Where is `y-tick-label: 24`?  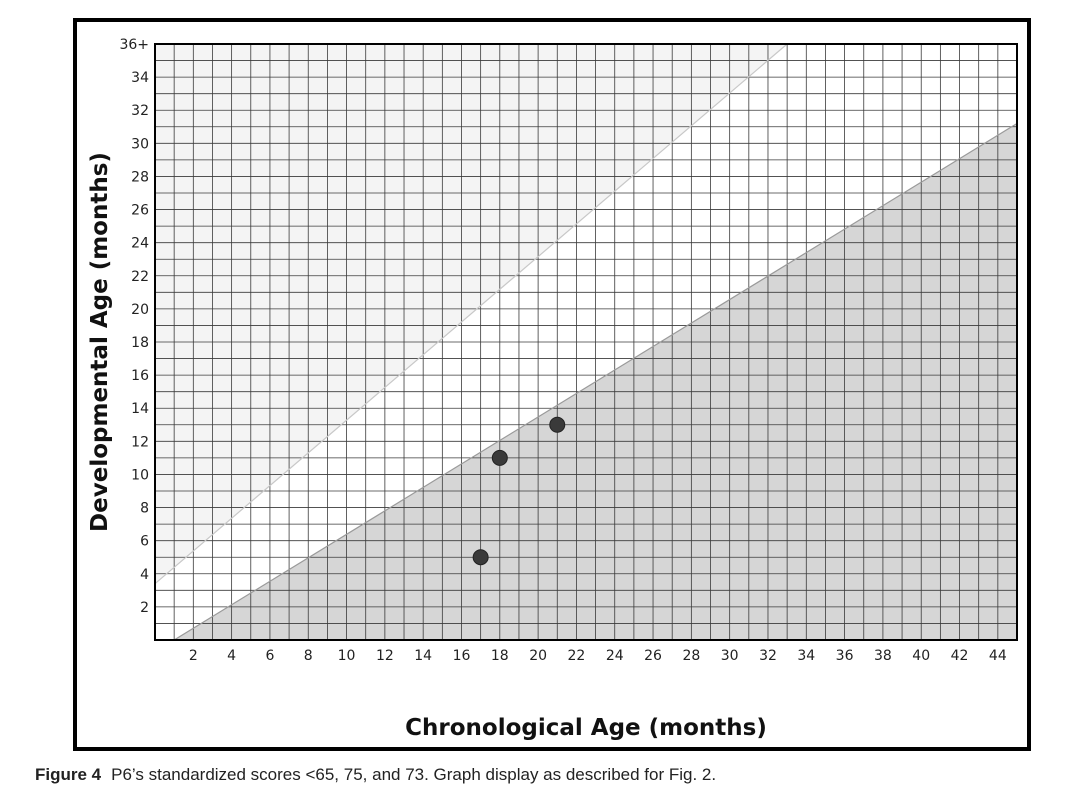
y-tick-label: 24 is located at coordinates (140, 244).